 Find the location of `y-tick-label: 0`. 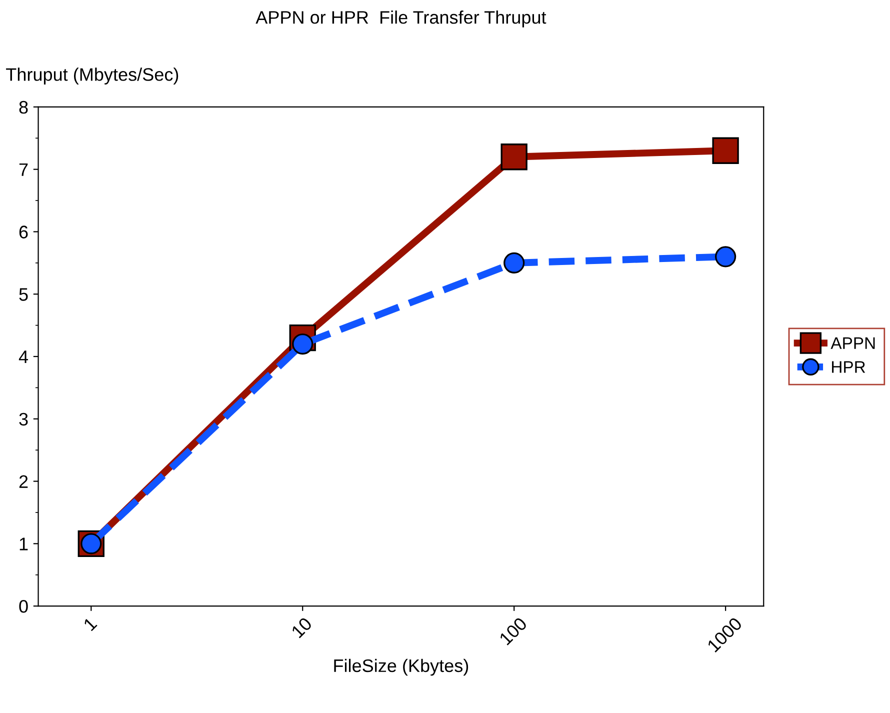

y-tick-label: 0 is located at coordinates (23, 606).